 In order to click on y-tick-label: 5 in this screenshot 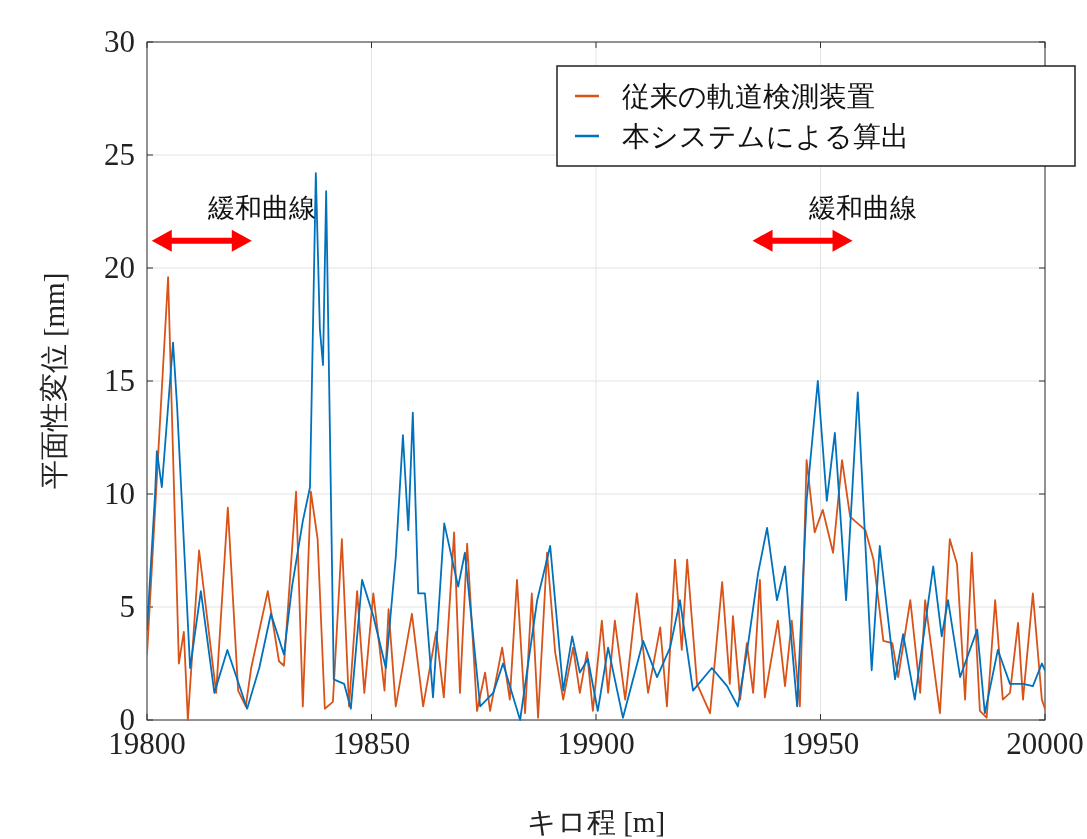, I will do `click(127, 606)`.